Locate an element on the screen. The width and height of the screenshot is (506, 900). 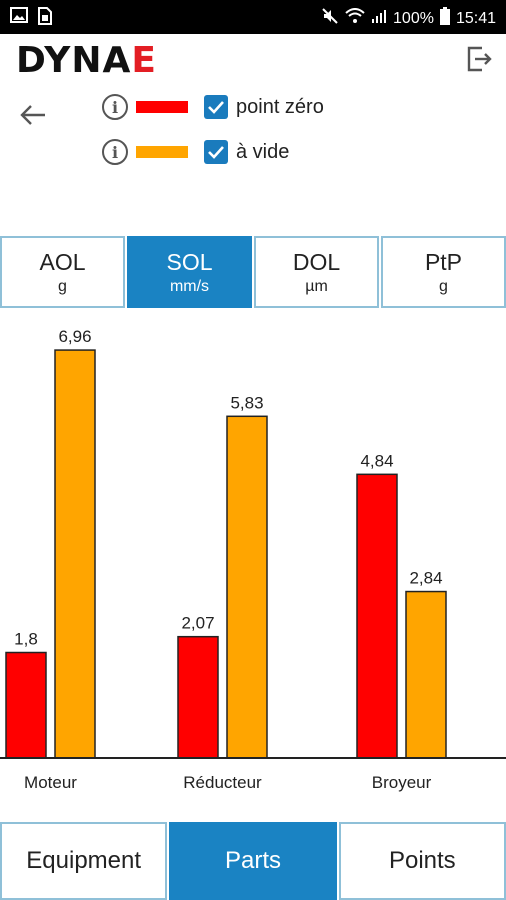
tab-sol-name: SOL is located at coordinates (189, 261).